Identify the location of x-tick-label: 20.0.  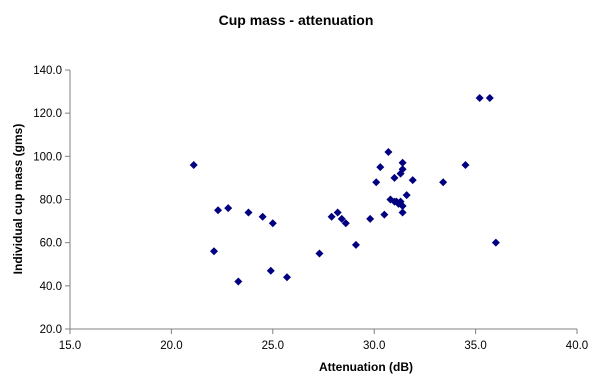
(171, 346).